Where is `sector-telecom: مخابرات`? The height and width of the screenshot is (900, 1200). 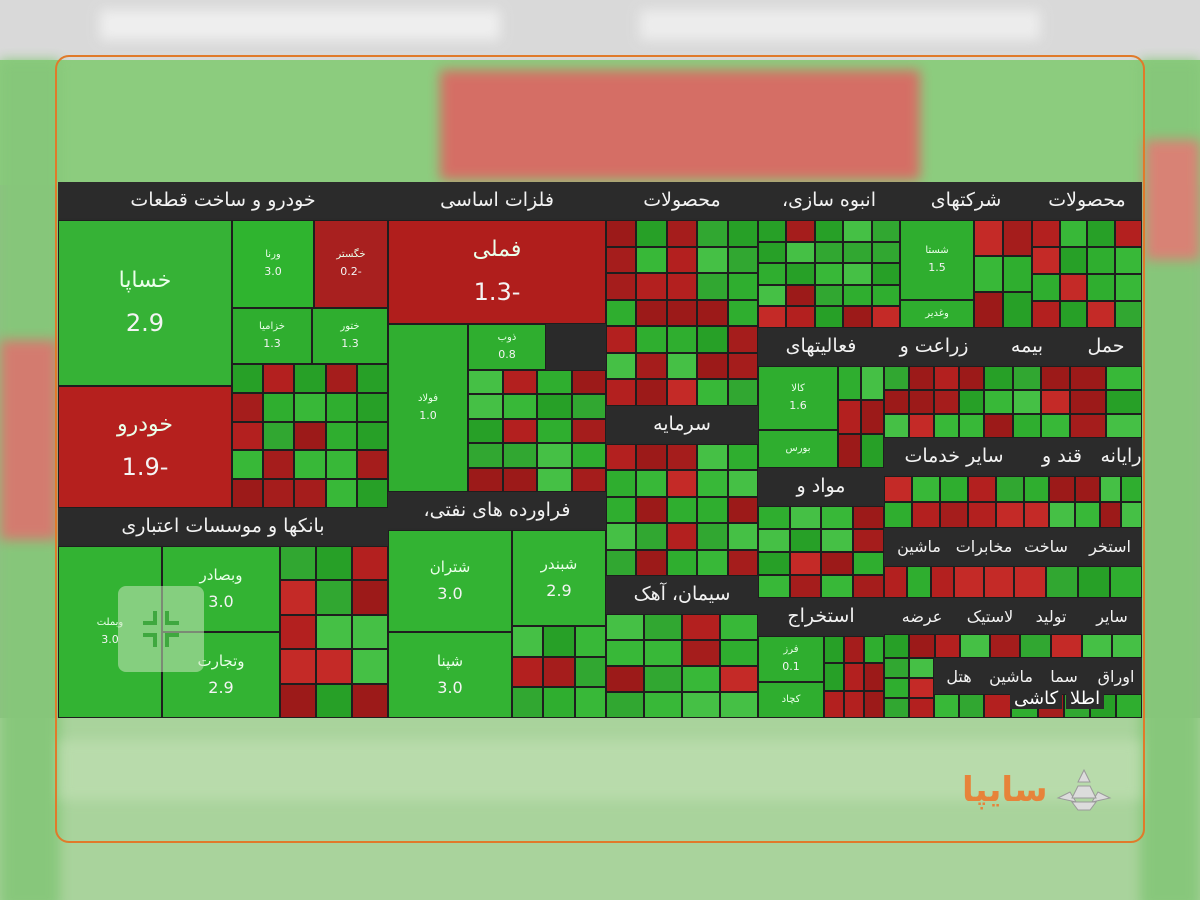
sector-telecom: مخابرات is located at coordinates (984, 563).